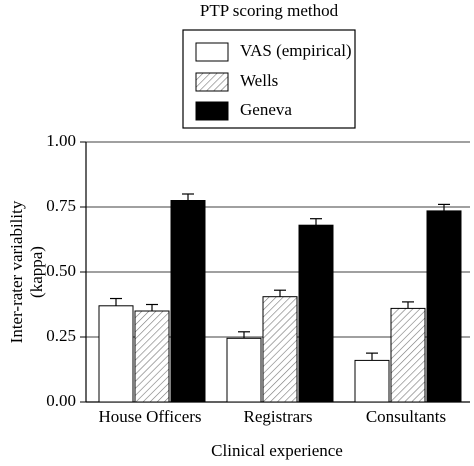  Describe the element at coordinates (259, 80) in the screenshot. I see `legend-label: Wells` at that location.